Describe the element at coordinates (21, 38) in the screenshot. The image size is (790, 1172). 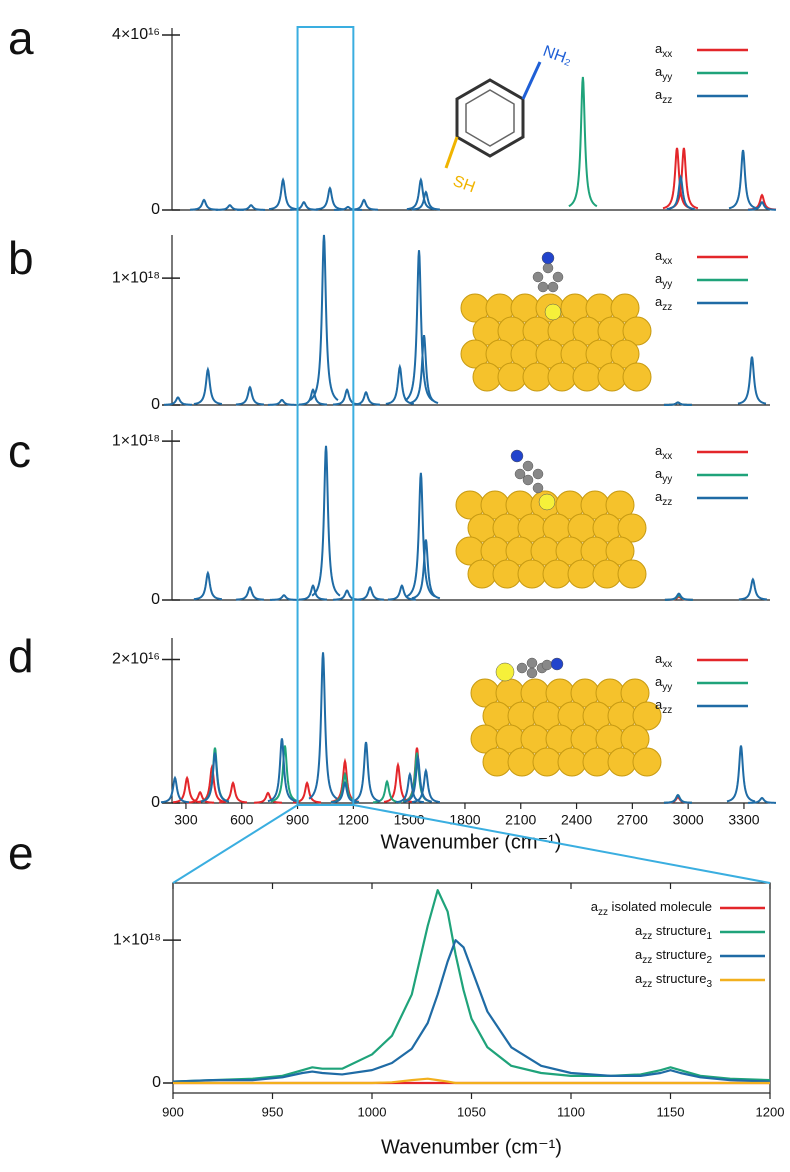
I see `panel-label: a` at that location.